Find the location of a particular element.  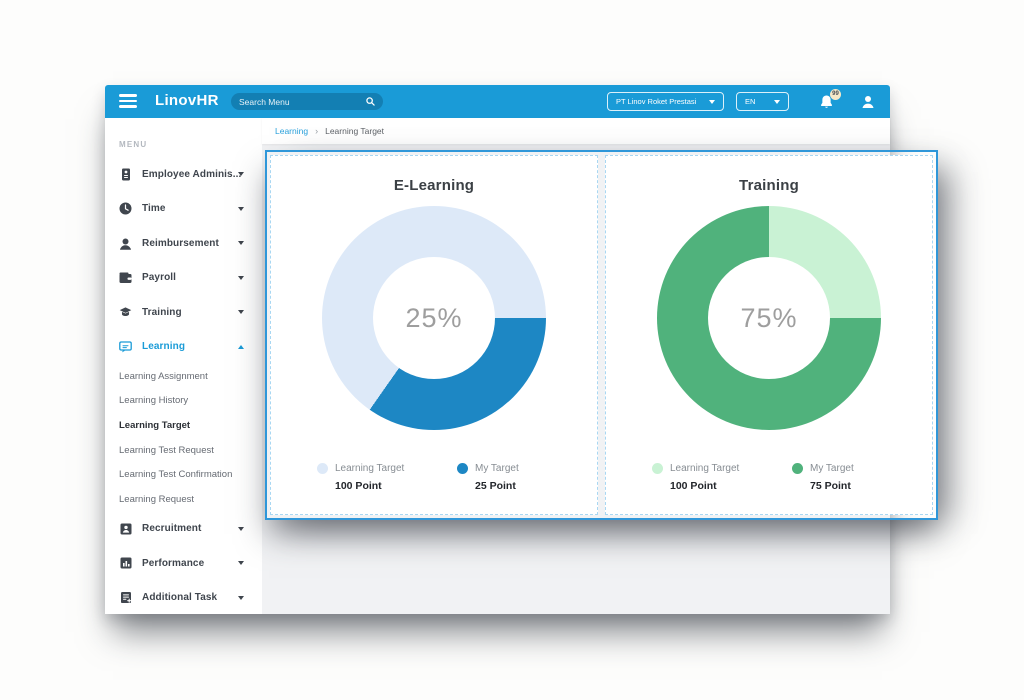

elearning-donut-chart: 25% is located at coordinates (434, 318).